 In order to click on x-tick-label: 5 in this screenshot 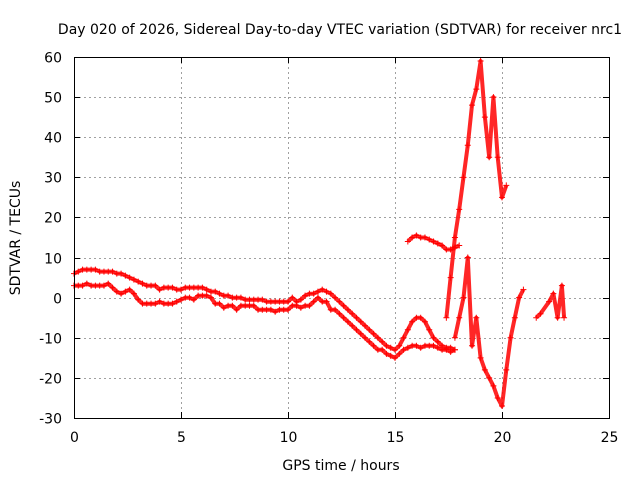, I will do `click(181, 438)`.